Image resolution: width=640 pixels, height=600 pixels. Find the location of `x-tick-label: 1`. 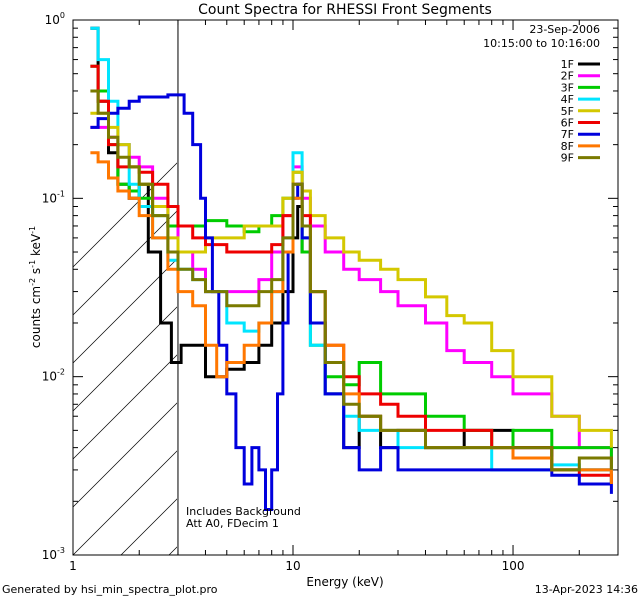

x-tick-label: 1 is located at coordinates (73, 566).